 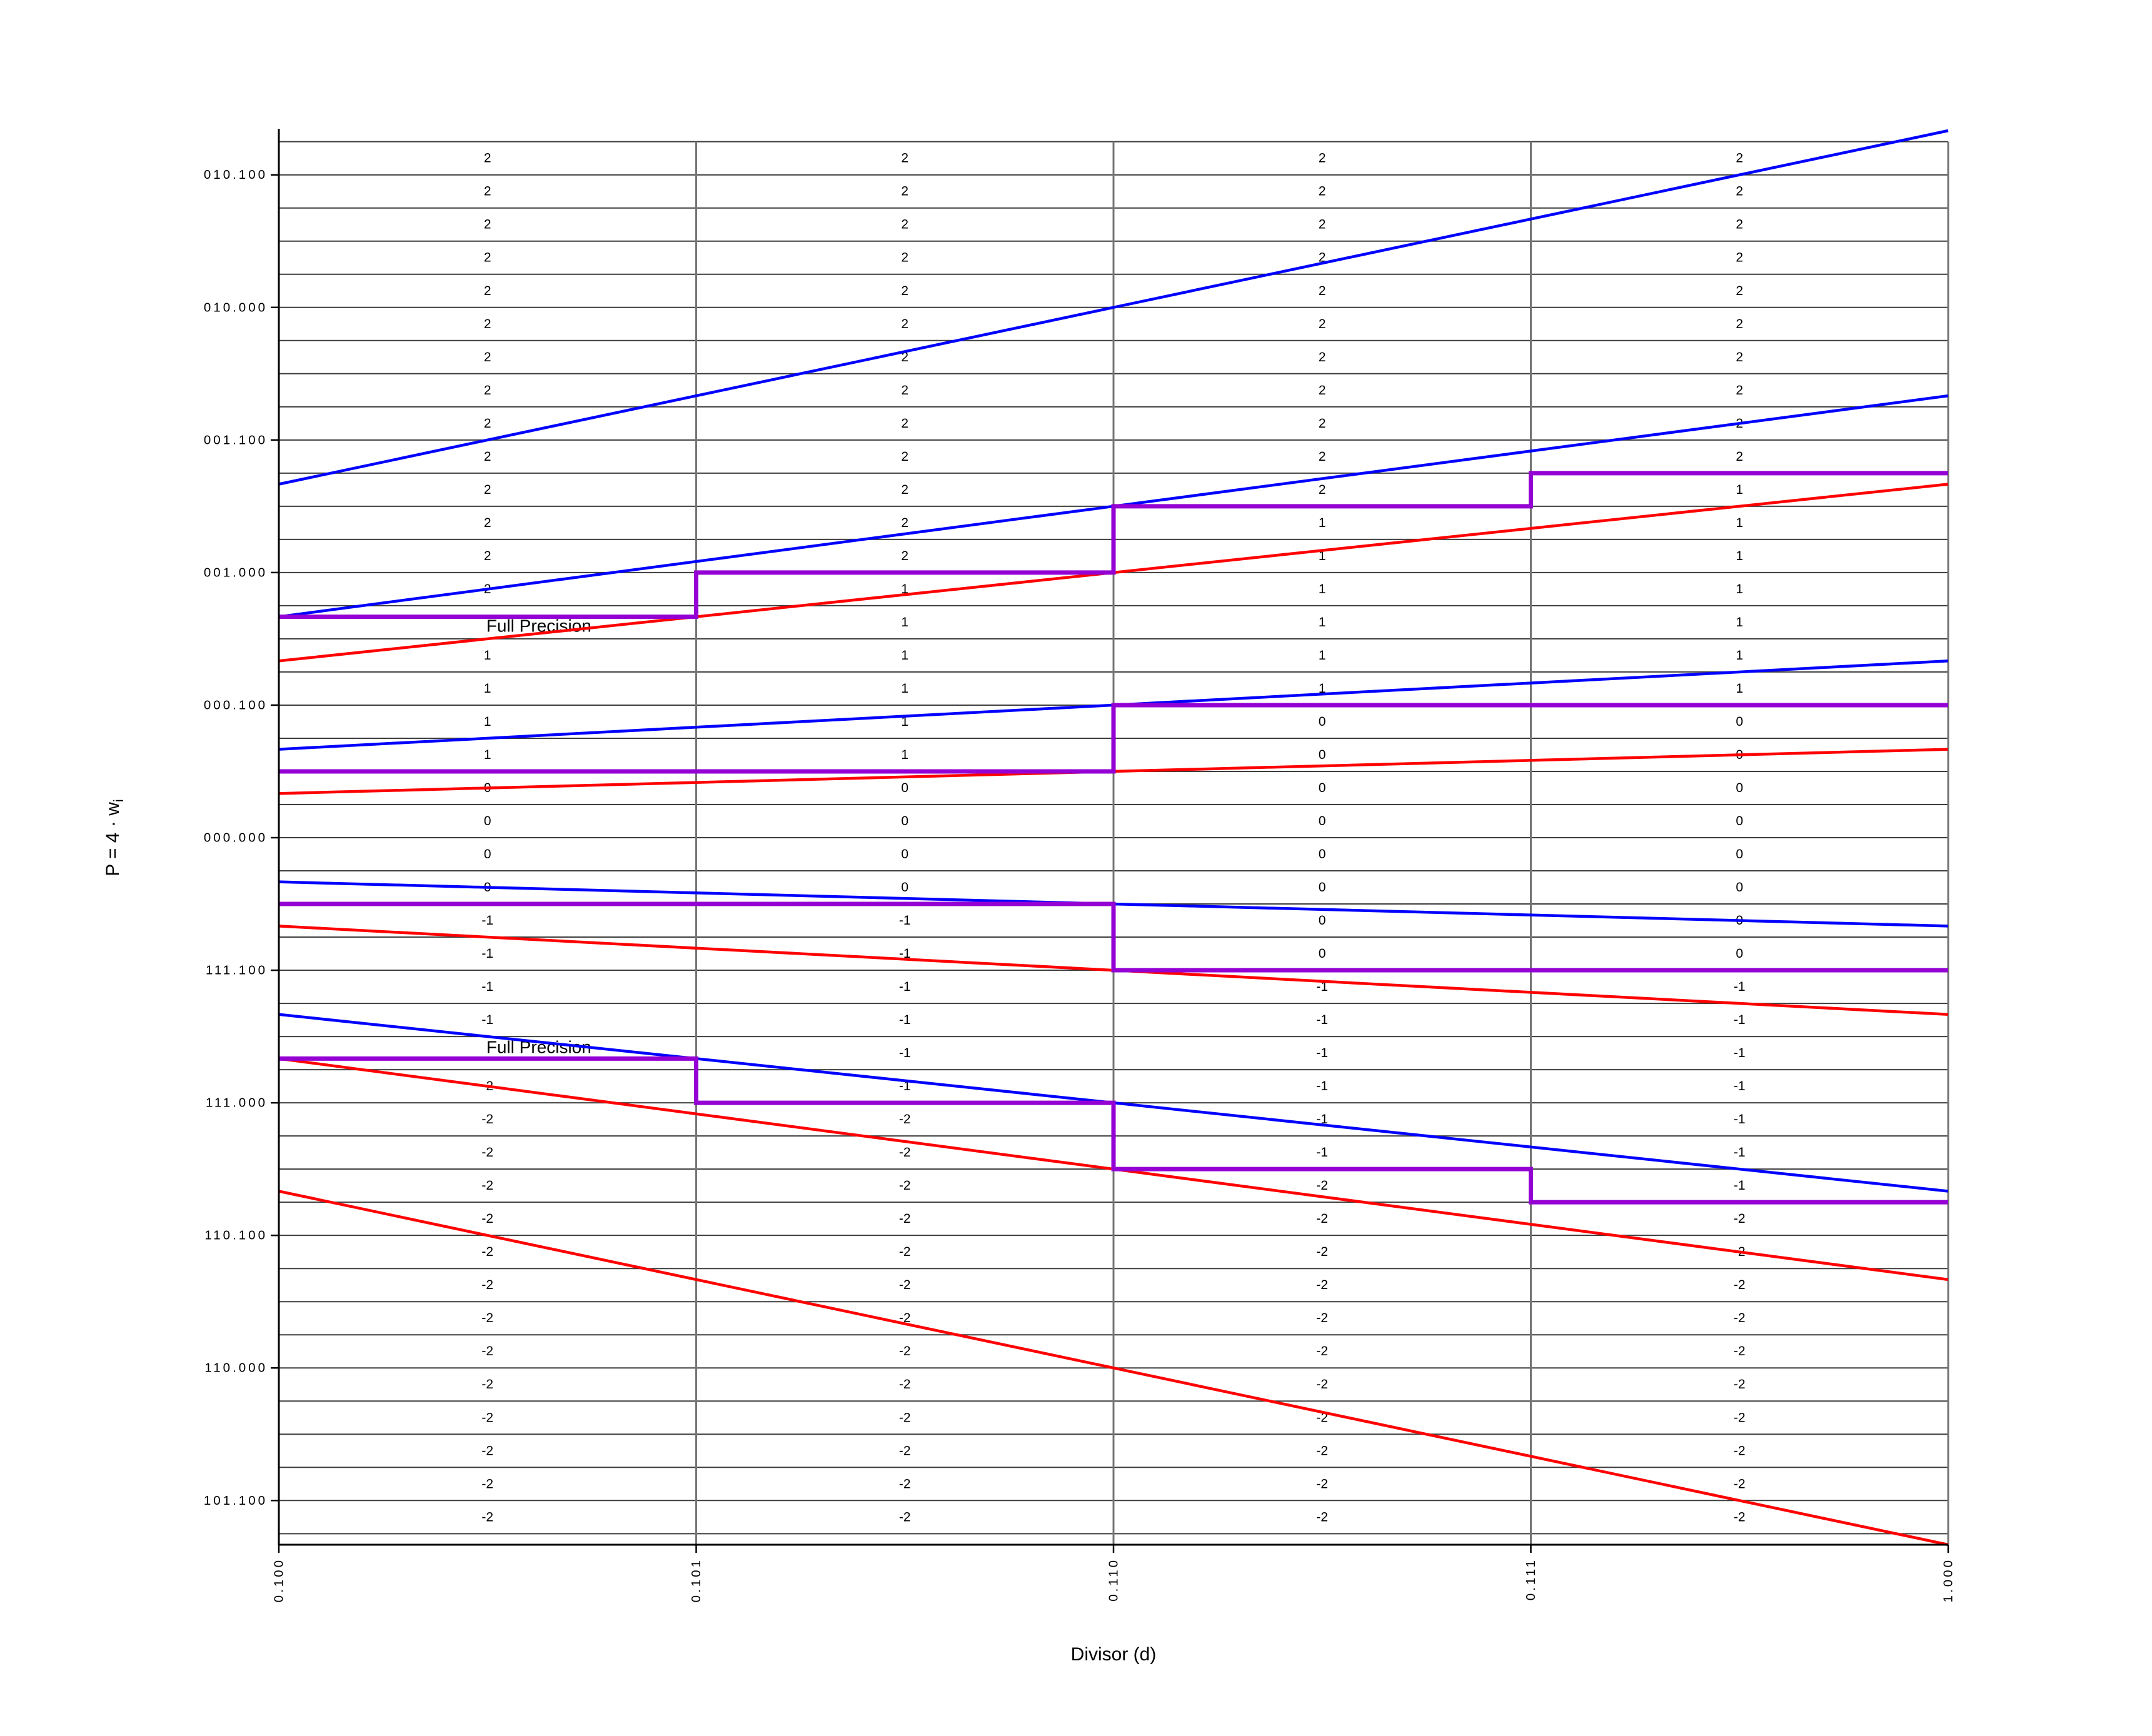 What do you see at coordinates (1114, 1655) in the screenshot?
I see `x-axis-title: Divisor (d)` at bounding box center [1114, 1655].